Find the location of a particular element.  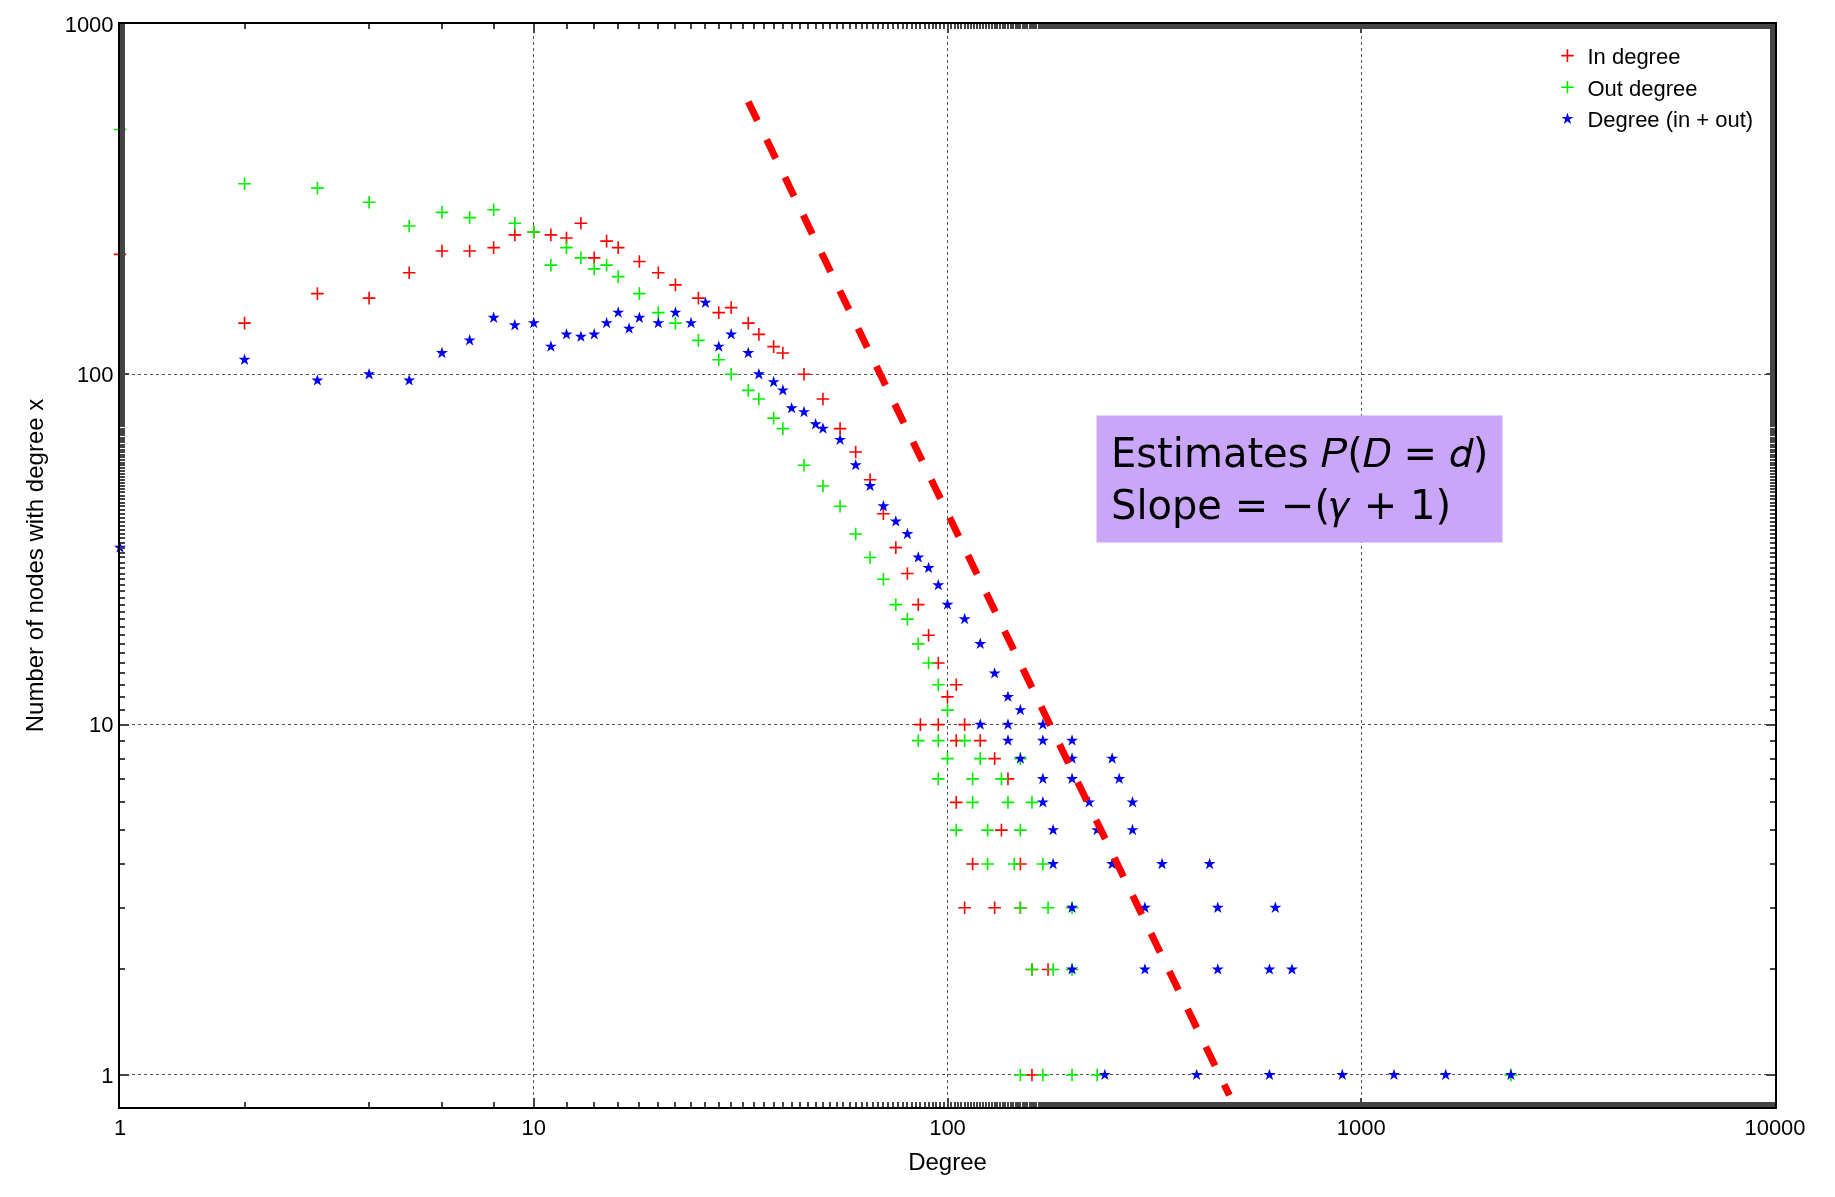

y-tick-label: 10 is located at coordinates (101, 725).